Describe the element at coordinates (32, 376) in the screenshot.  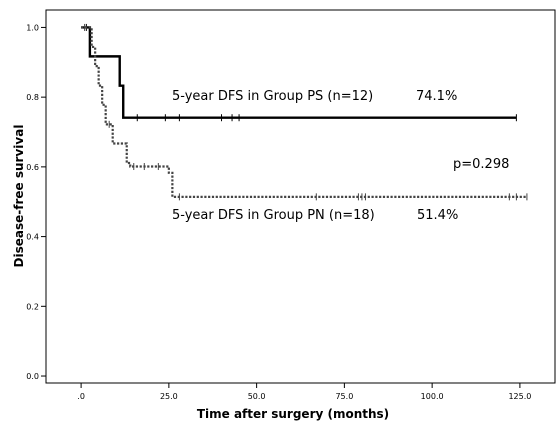
I see `y-tick-label: 0.0` at that location.